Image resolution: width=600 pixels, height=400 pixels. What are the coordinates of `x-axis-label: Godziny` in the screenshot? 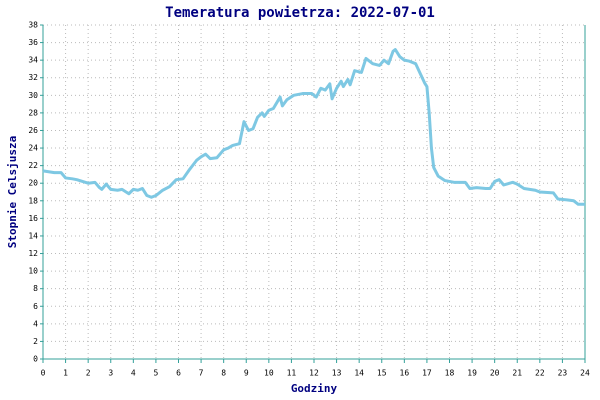 It's located at (314, 388).